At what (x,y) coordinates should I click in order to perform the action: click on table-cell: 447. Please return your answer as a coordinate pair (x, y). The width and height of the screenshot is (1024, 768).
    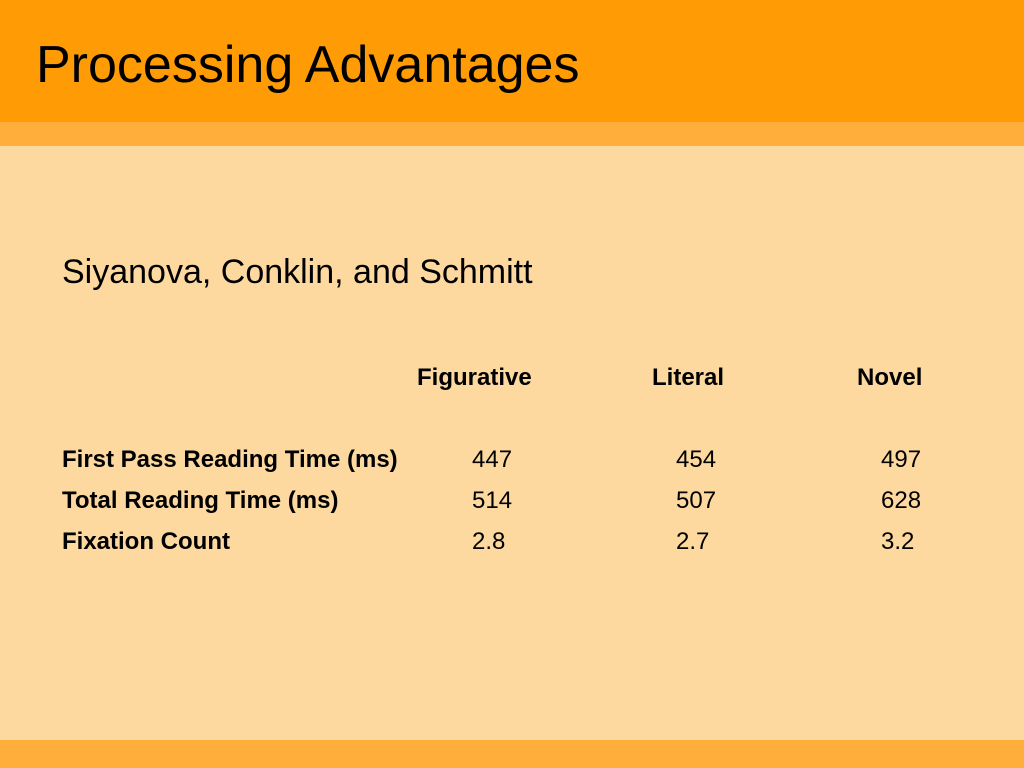
    Looking at the image, I should click on (492, 459).